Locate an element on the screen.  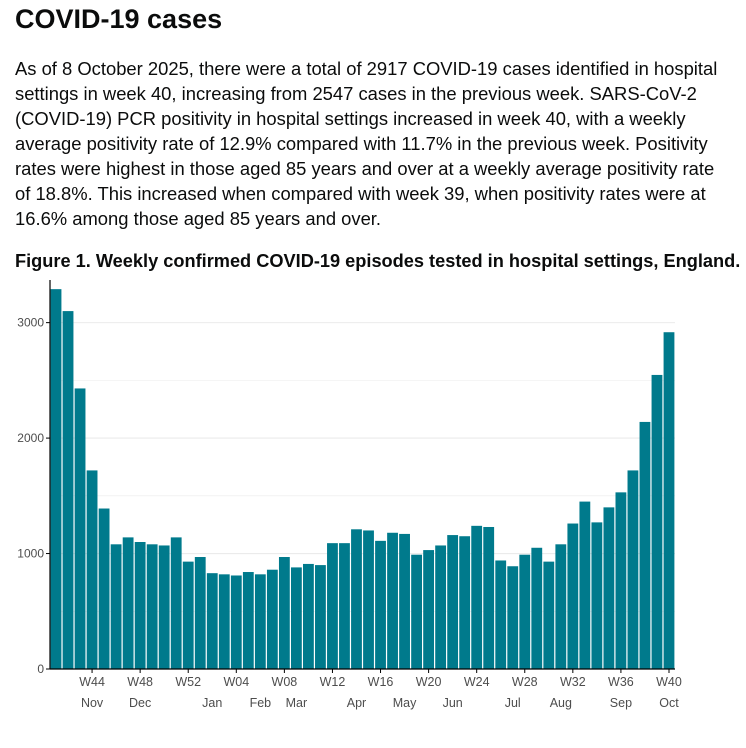
month-label-jun: Jun is located at coordinates (453, 703).